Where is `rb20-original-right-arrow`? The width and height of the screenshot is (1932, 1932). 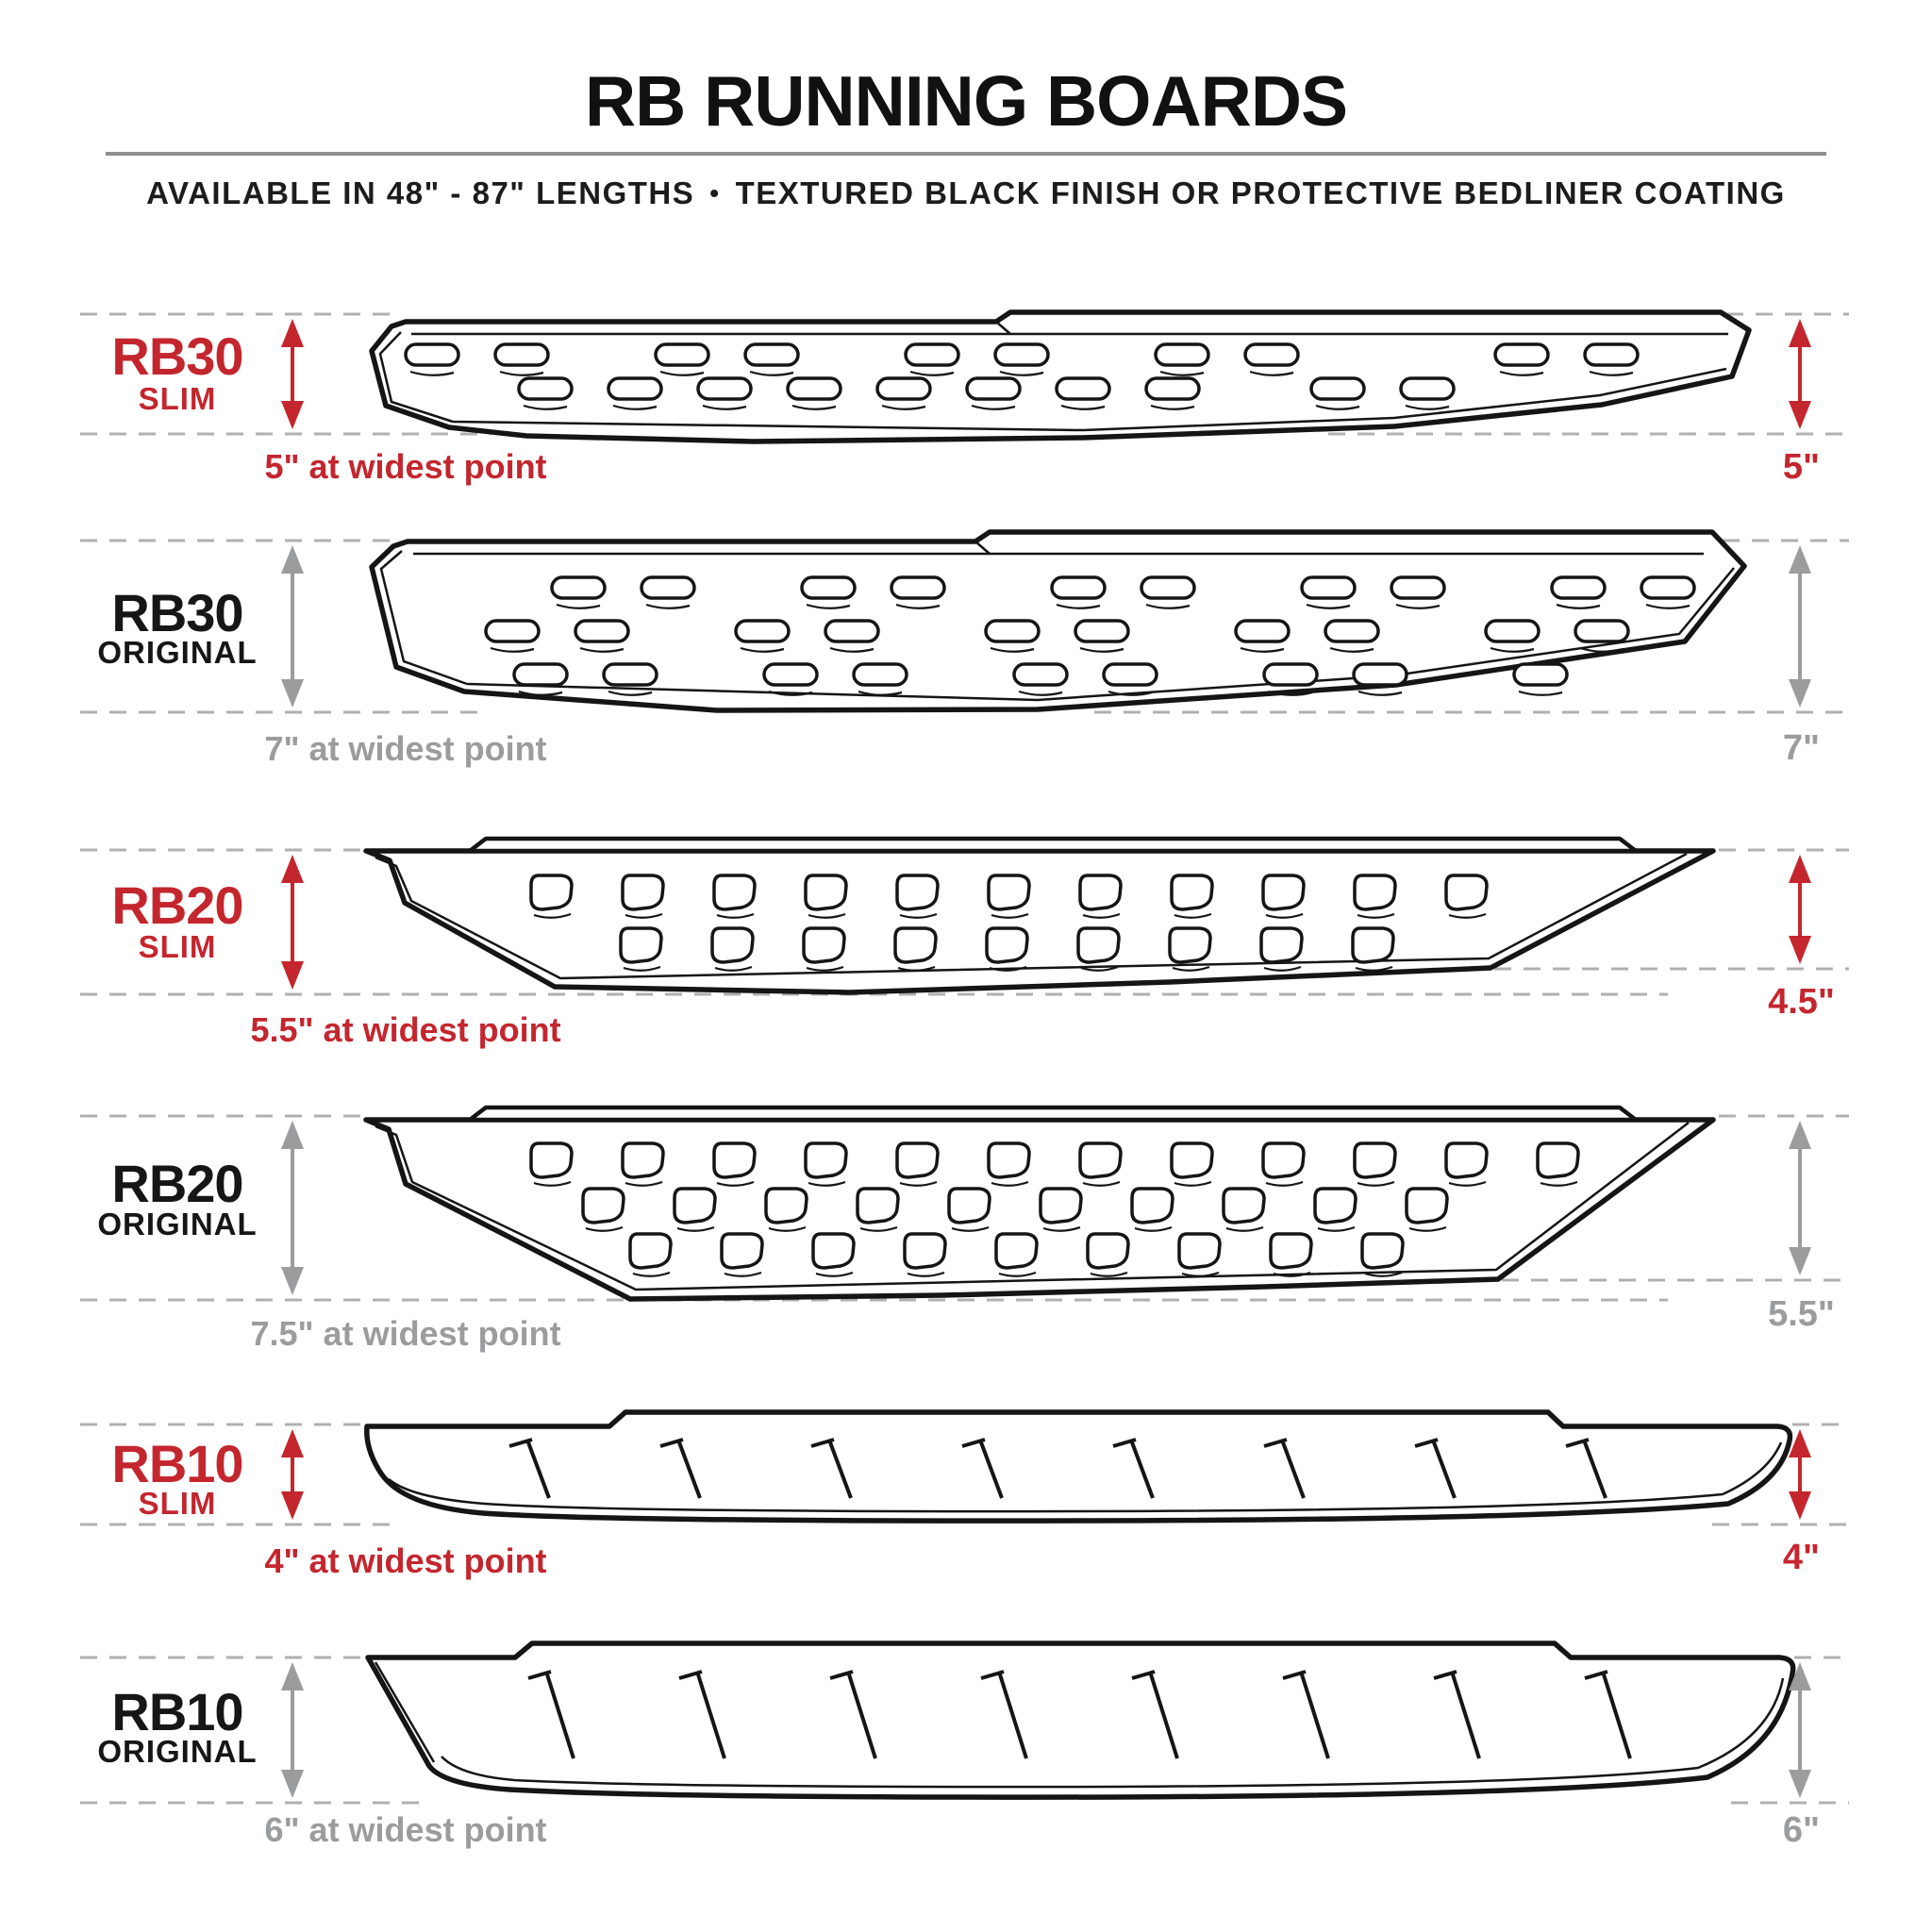 rb20-original-right-arrow is located at coordinates (1800, 1198).